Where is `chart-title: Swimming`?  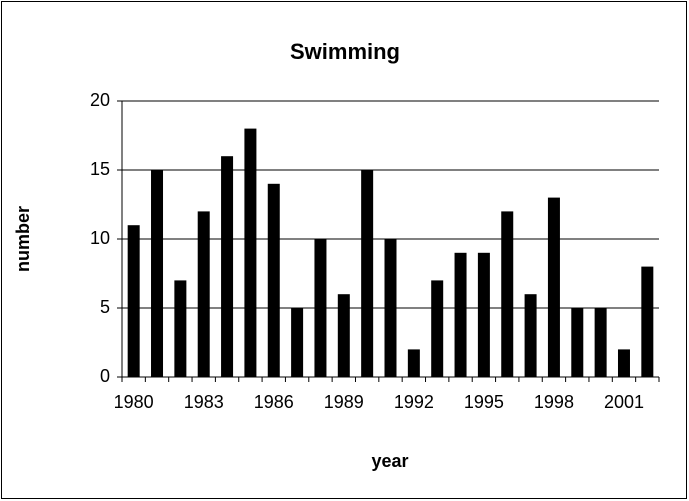
chart-title: Swimming is located at coordinates (345, 51).